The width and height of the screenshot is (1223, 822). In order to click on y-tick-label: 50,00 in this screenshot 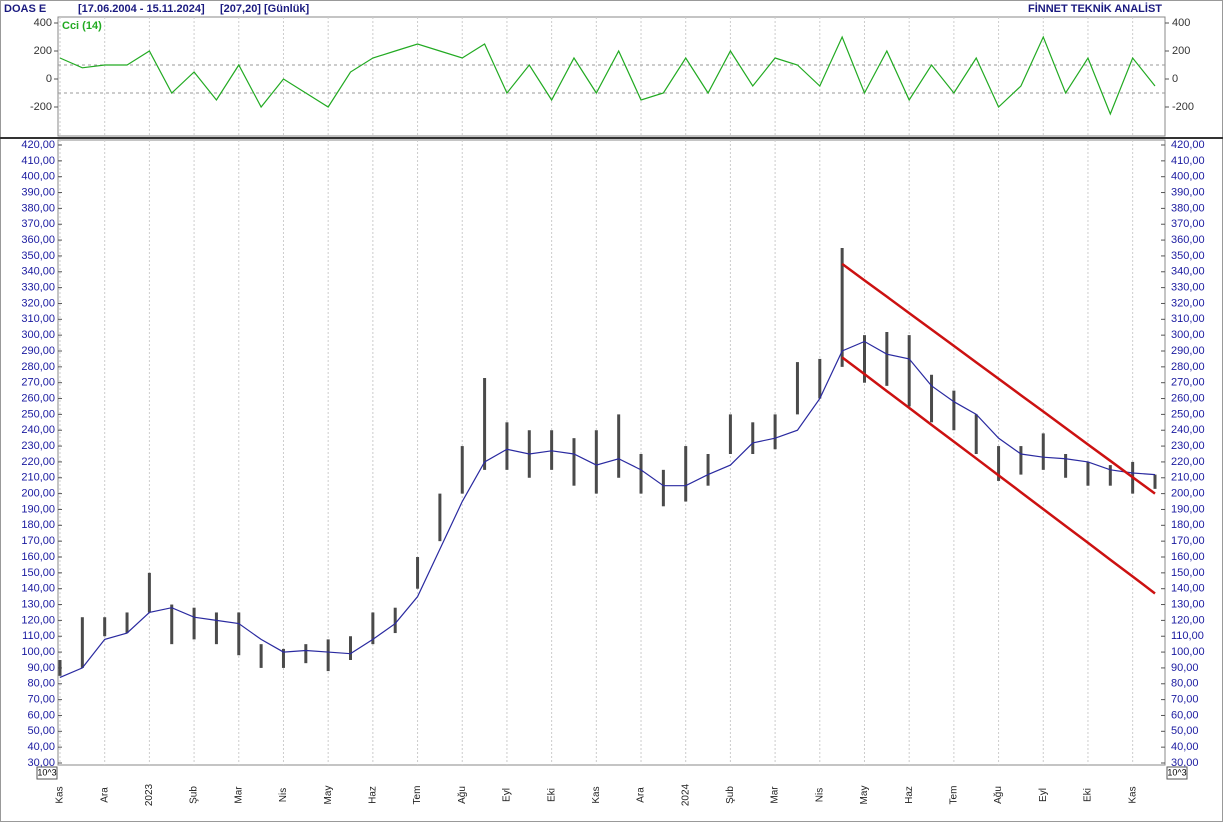, I will do `click(41, 731)`.